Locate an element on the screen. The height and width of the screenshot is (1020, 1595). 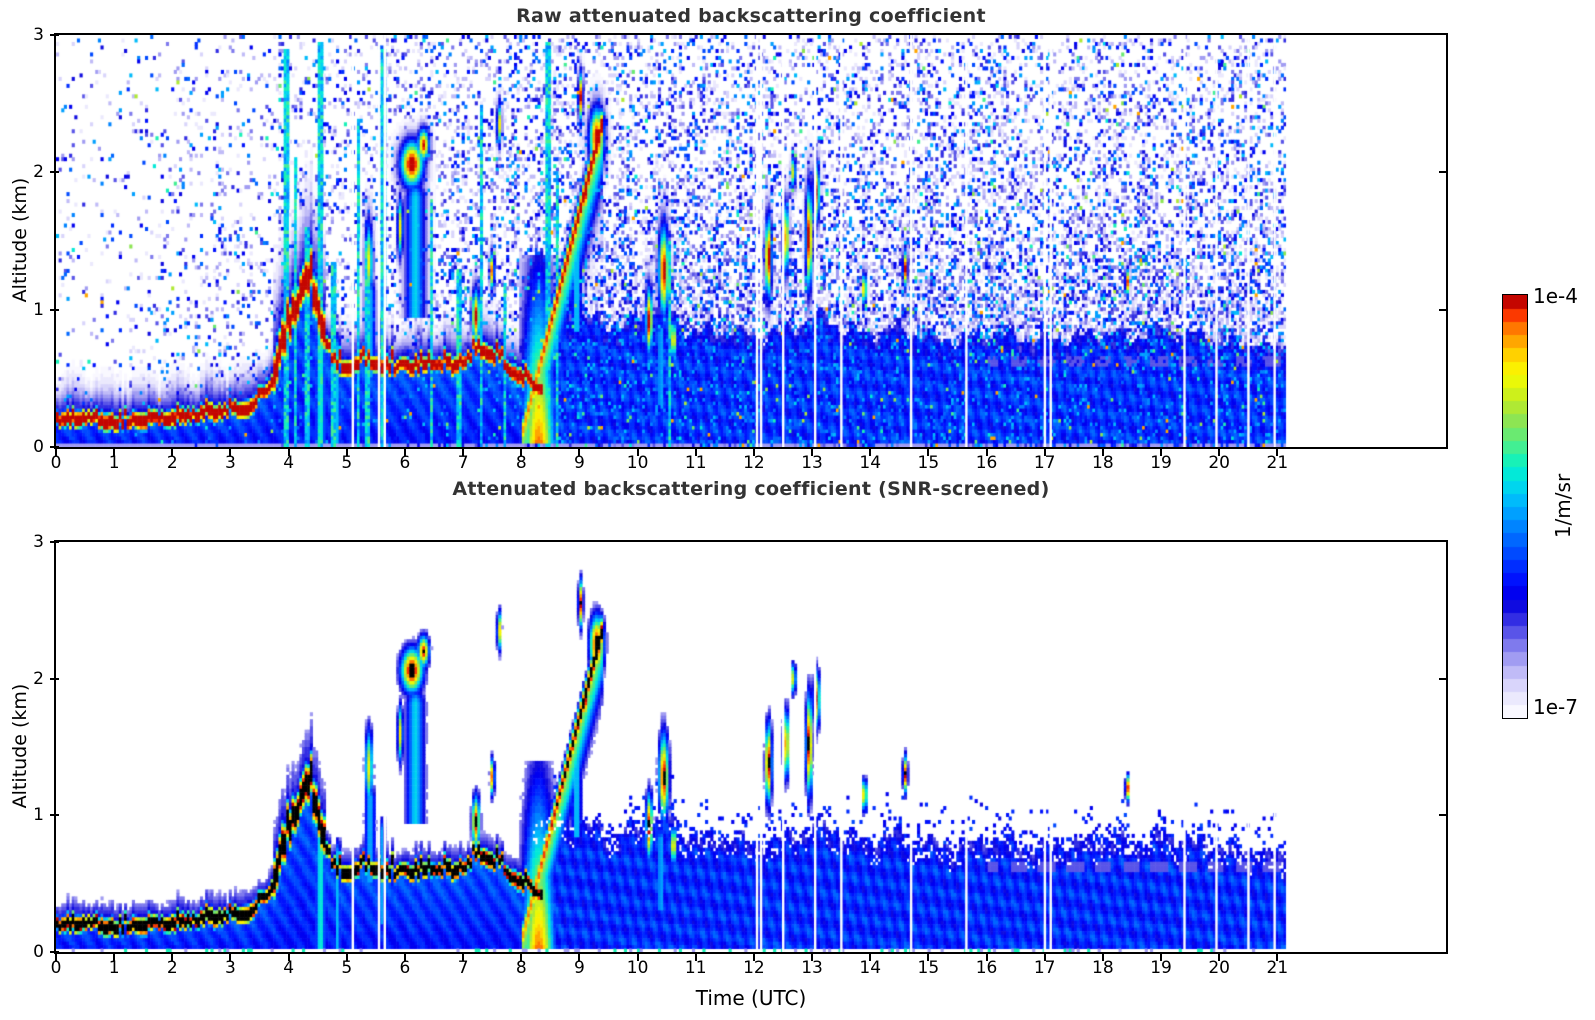
x-tick-label: 2 is located at coordinates (172, 463).